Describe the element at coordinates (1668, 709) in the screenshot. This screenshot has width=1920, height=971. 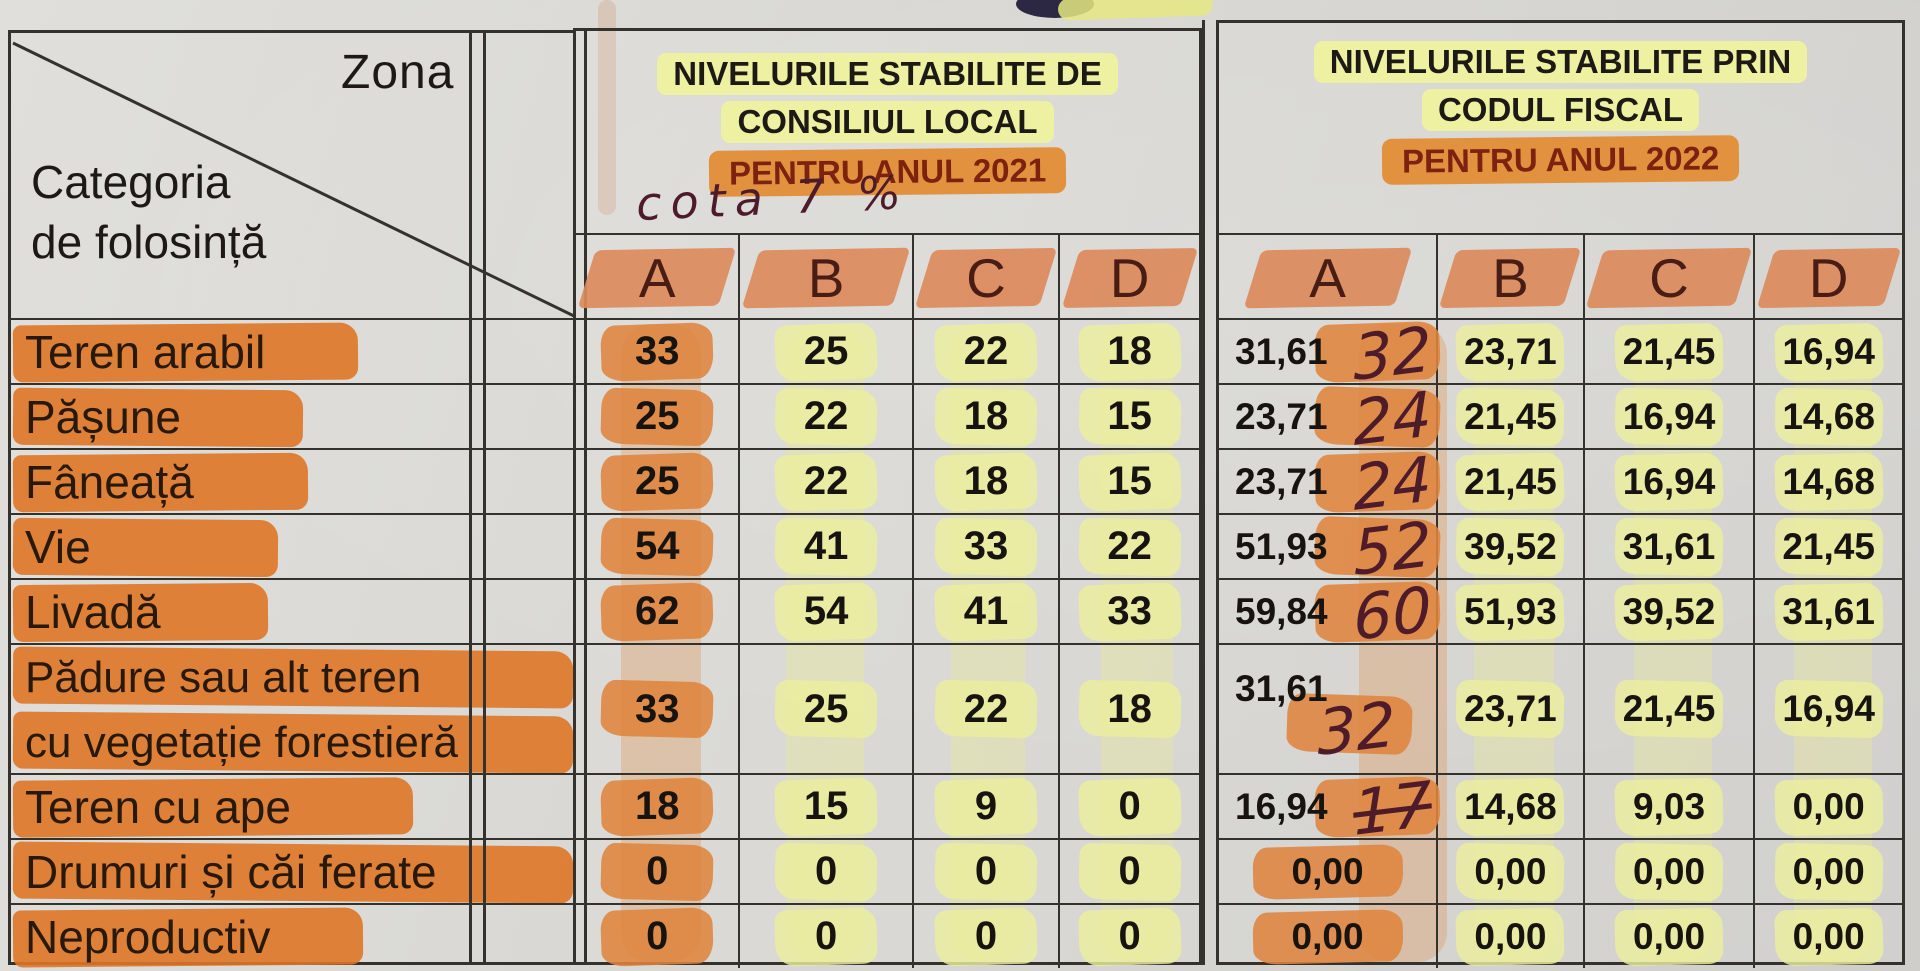
I see `value-cell-2022-C: 21,45` at that location.